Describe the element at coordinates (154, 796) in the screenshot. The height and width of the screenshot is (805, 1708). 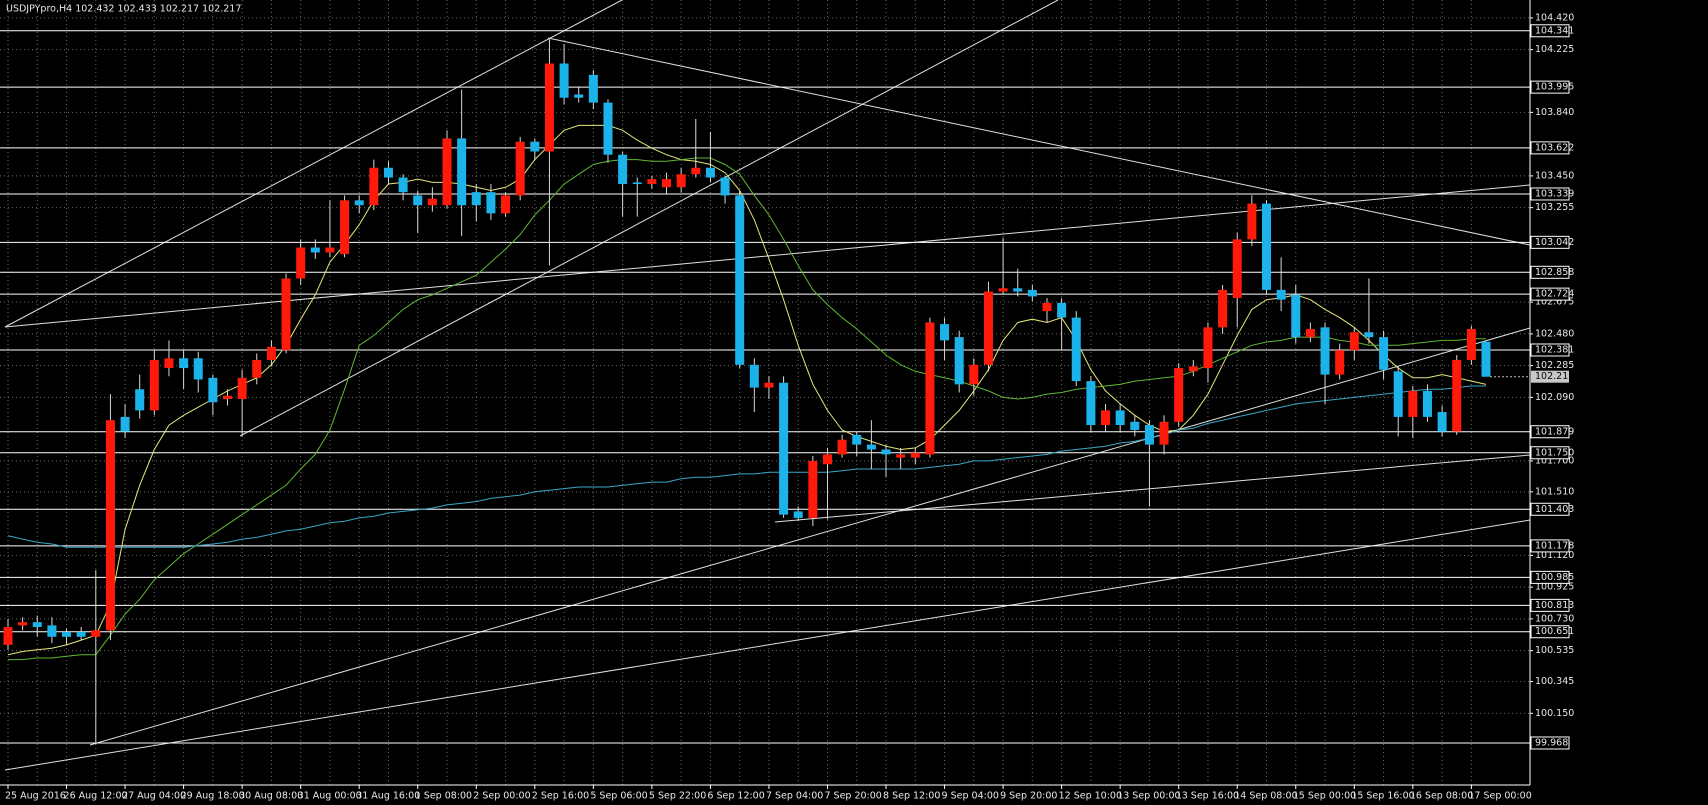
I see `x-tick-label: 27 Aug 04:00` at that location.